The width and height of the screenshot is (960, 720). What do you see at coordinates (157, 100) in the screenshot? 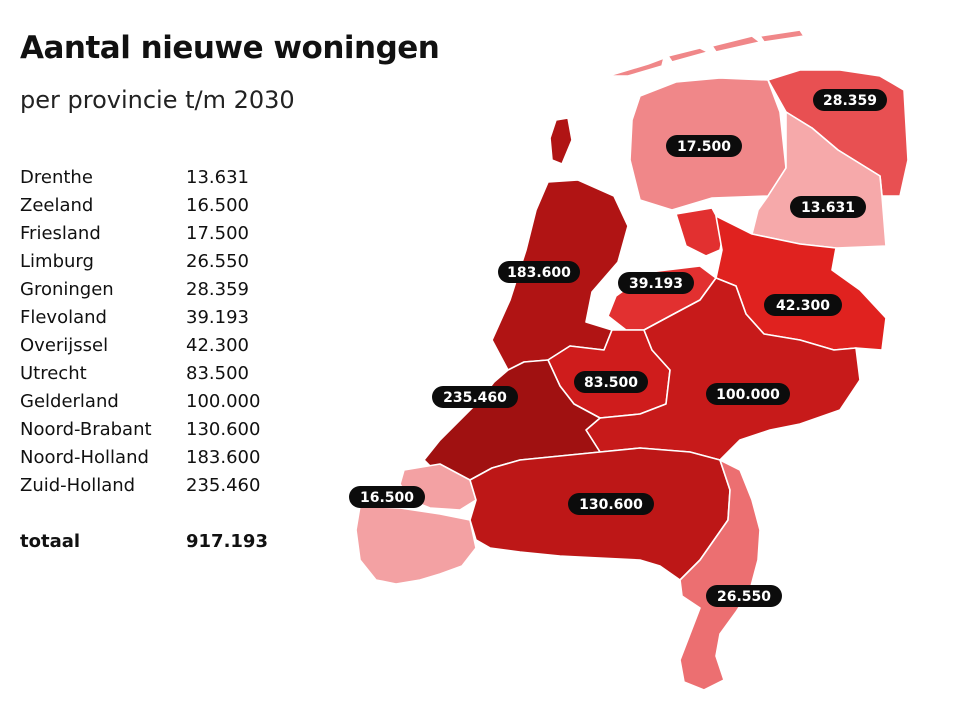
I see `map-subtitle: per provincie t/m 2030` at bounding box center [157, 100].